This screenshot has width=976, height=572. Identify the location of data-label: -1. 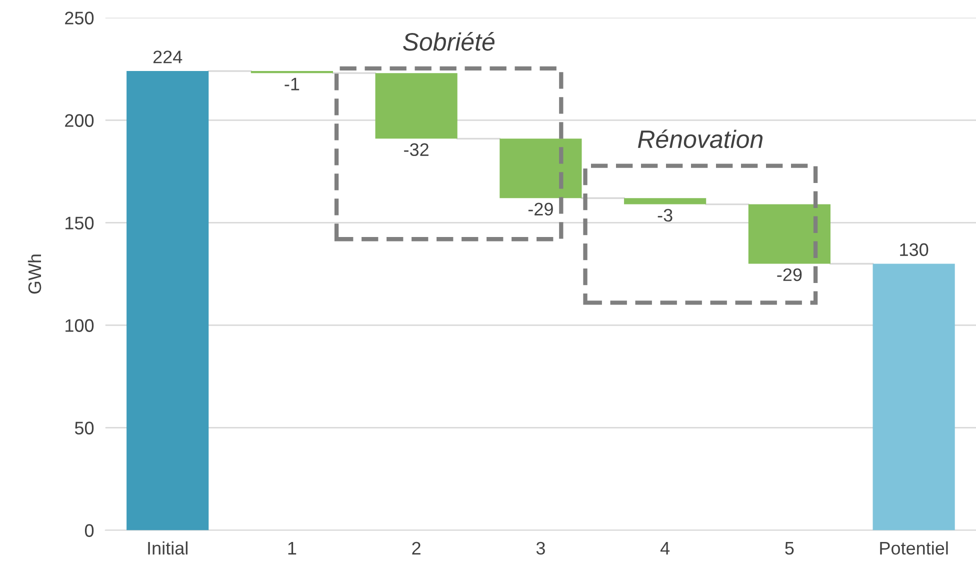
(292, 84).